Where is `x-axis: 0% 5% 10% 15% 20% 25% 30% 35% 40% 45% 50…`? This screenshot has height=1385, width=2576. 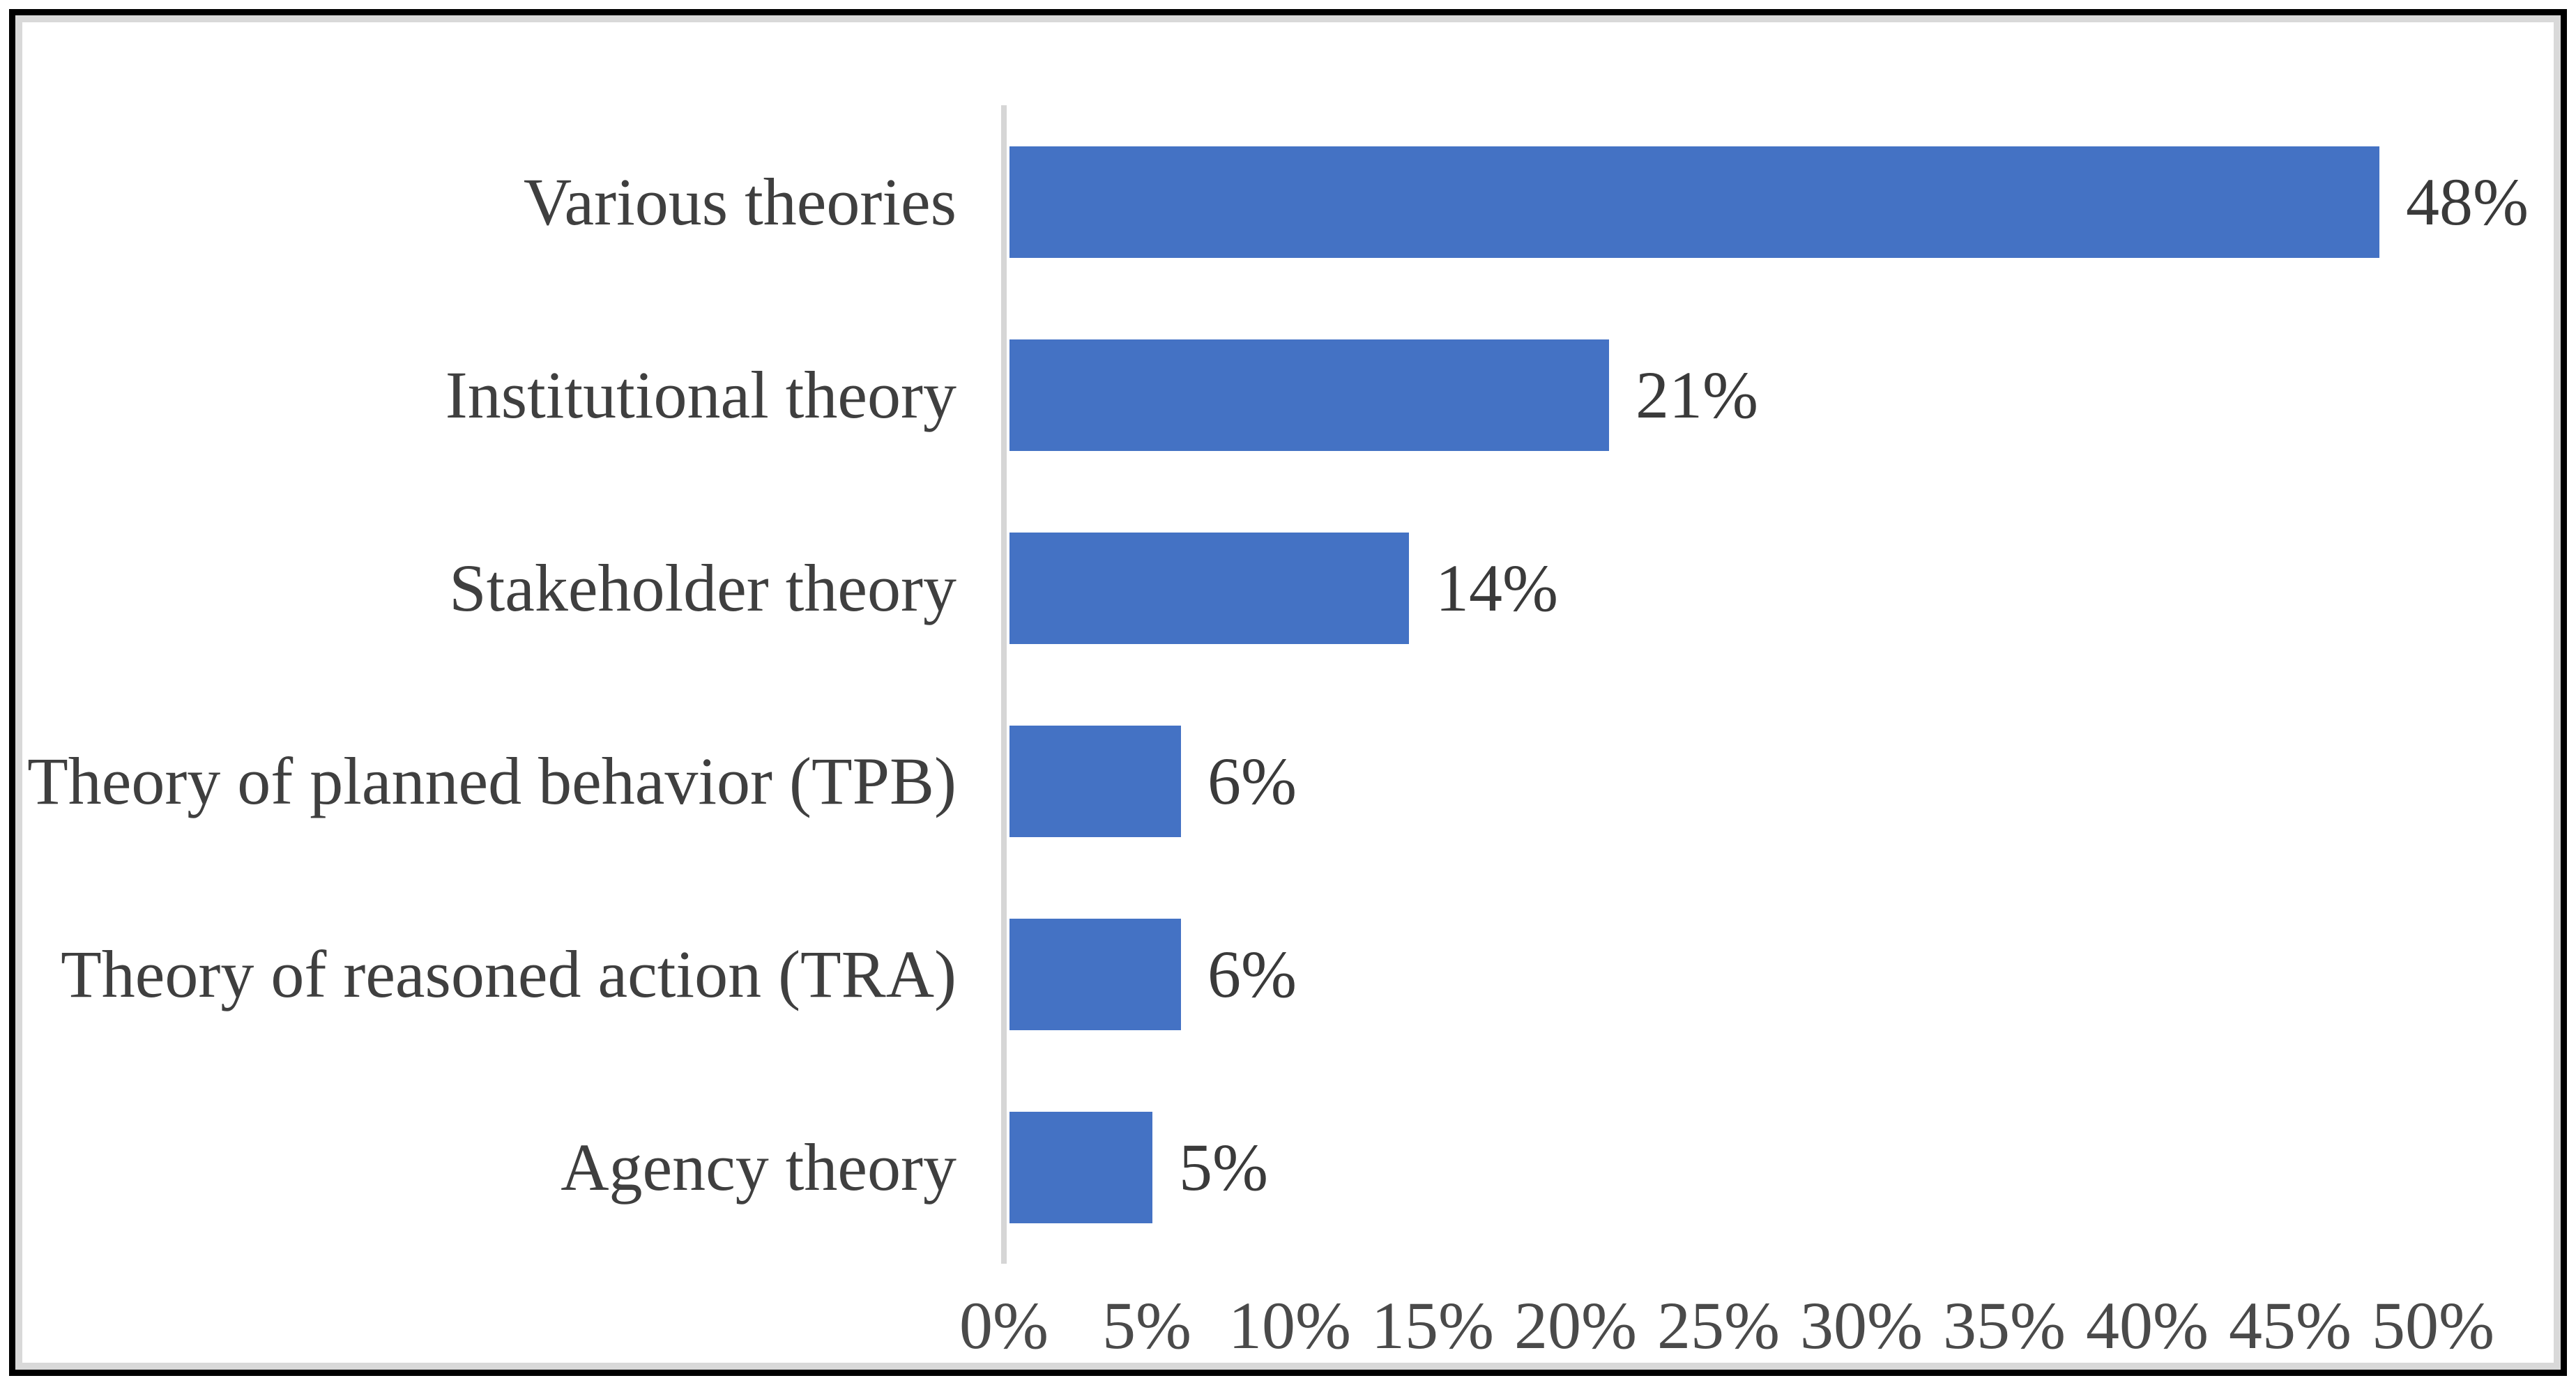
x-axis: 0% 5% 10% 15% 20% 25% 30% 35% 40% 45% 50… is located at coordinates (1288, 1327).